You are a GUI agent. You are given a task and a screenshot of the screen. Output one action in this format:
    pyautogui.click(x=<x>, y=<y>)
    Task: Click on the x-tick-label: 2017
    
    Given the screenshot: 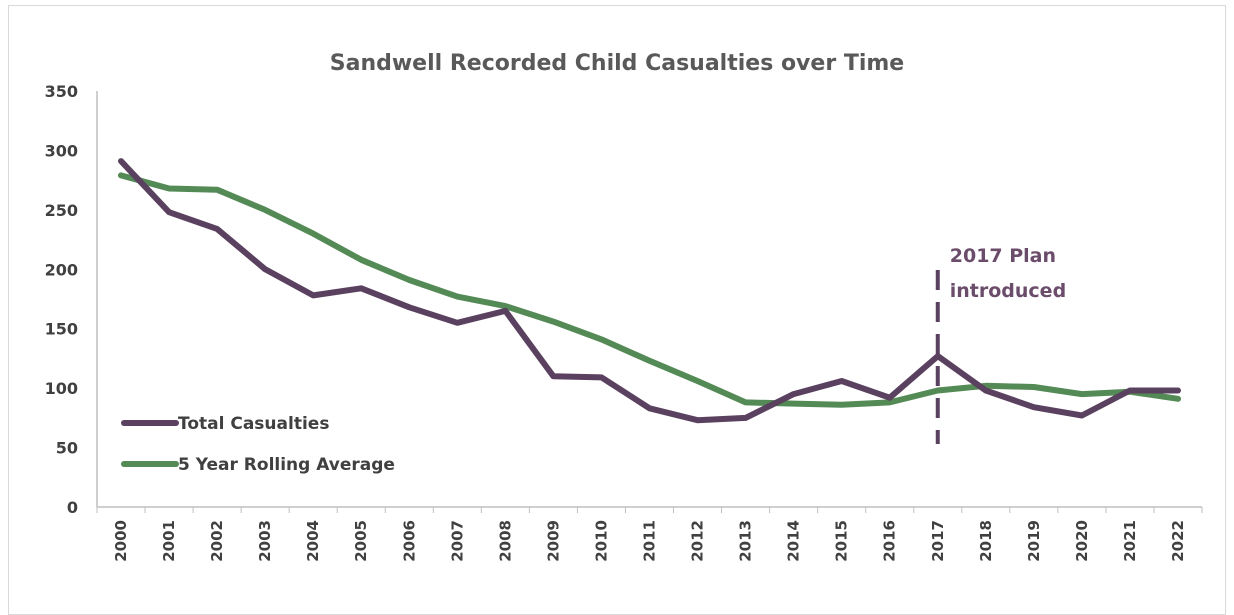 What is the action you would take?
    pyautogui.click(x=938, y=541)
    